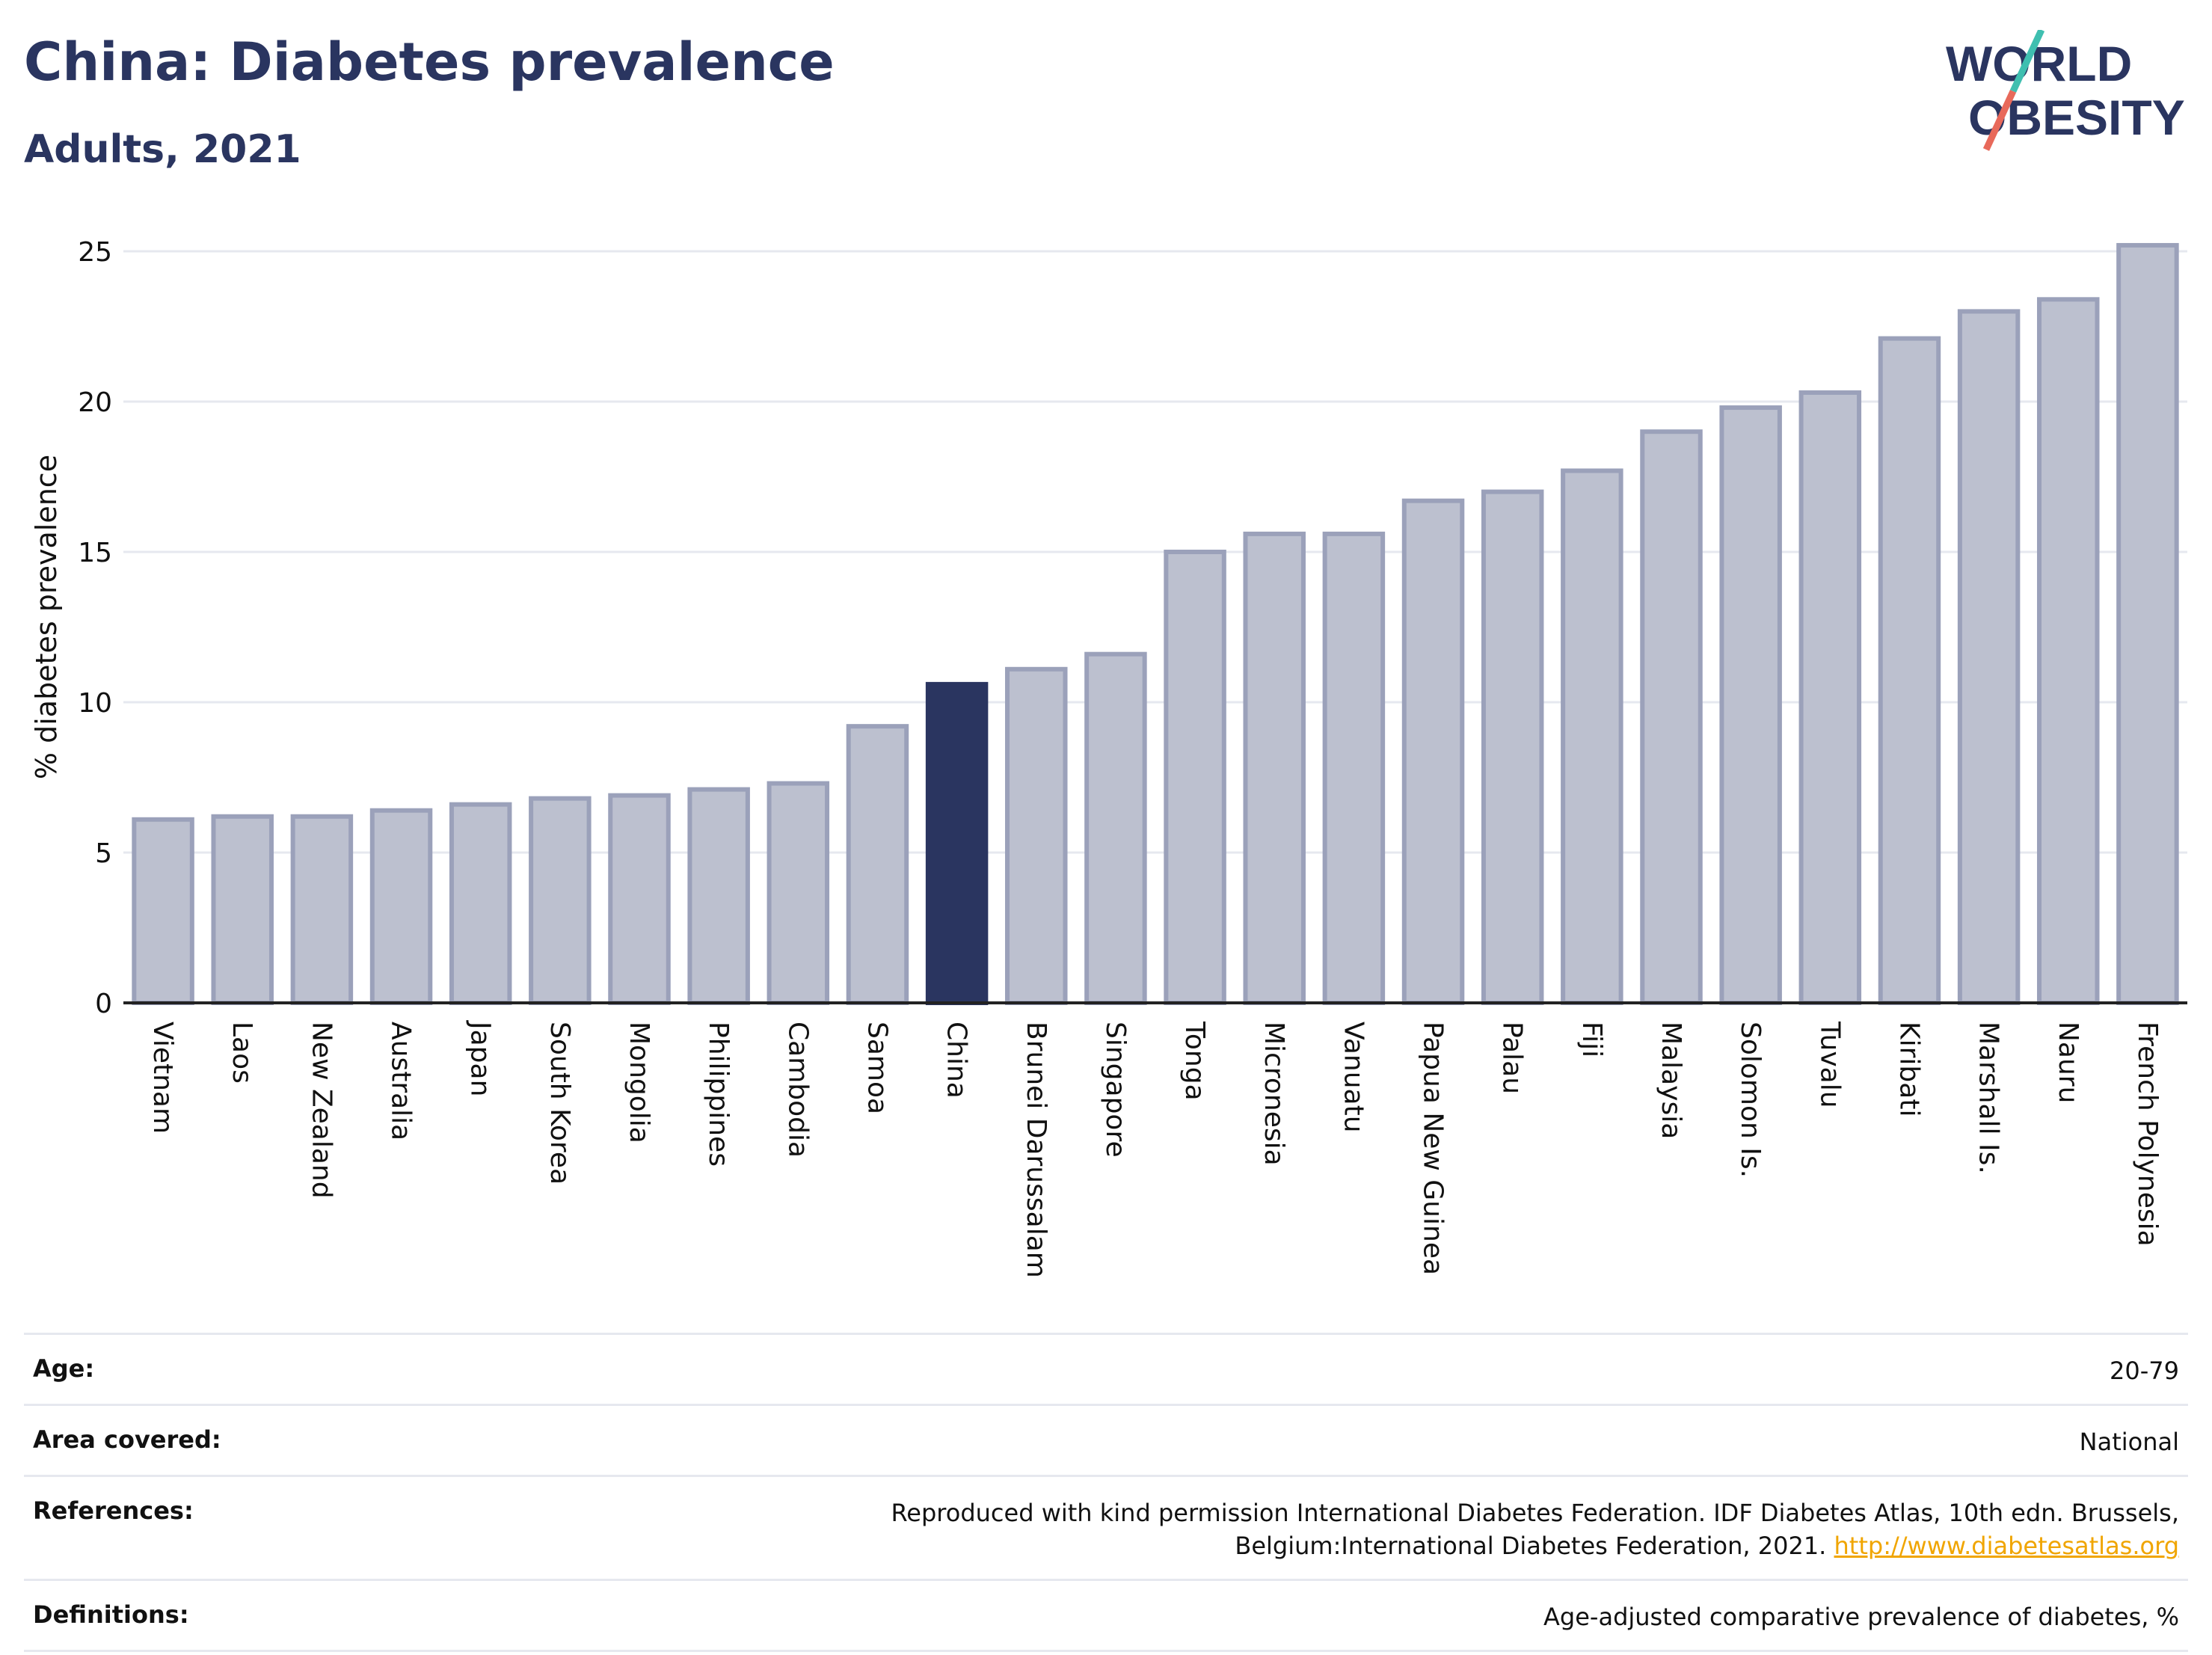 Image resolution: width=2212 pixels, height=1655 pixels. I want to click on x-tick-label: South Korea, so click(559, 1103).